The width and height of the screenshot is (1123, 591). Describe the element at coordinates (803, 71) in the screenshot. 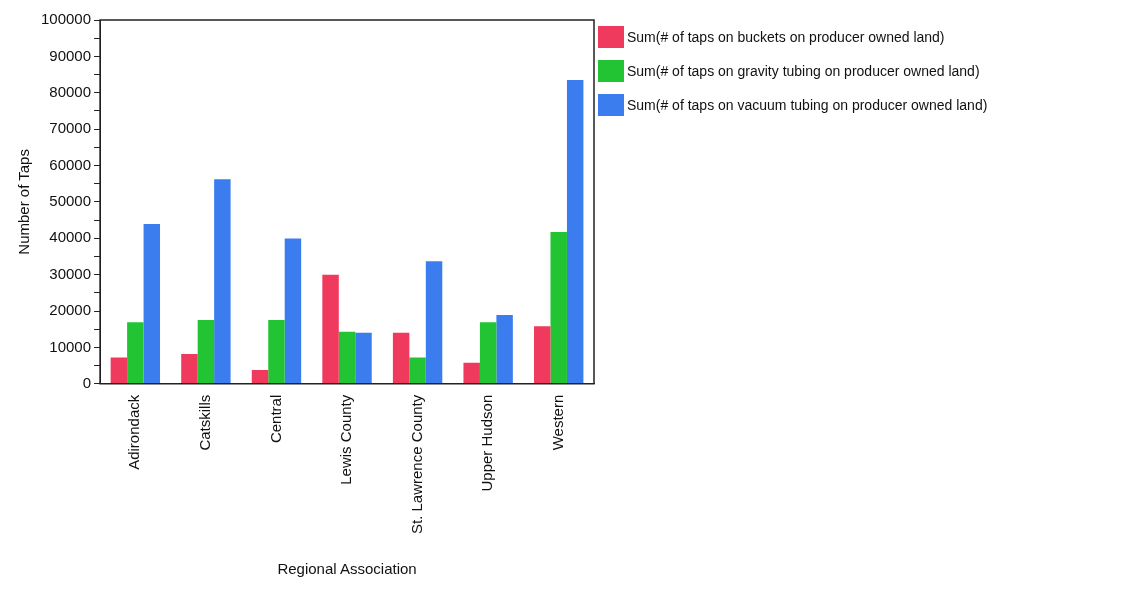

I see `legend-label: Sum(# of taps on gravity tubing on producer owned land)` at that location.